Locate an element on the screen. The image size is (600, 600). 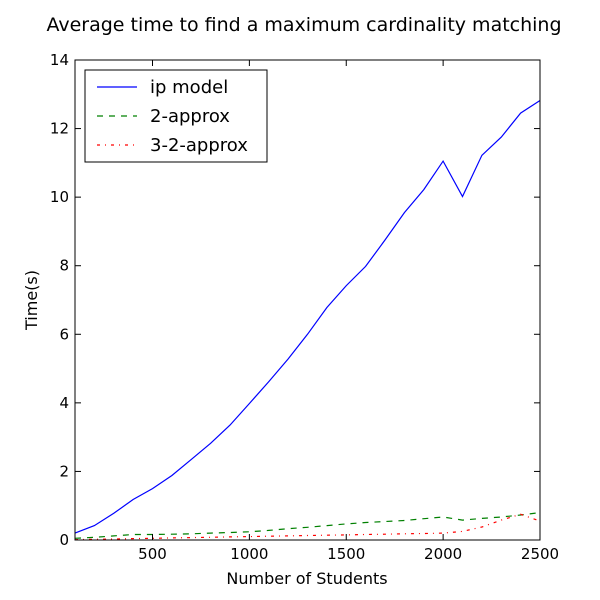
y-tick-label: 14 is located at coordinates (59, 60).